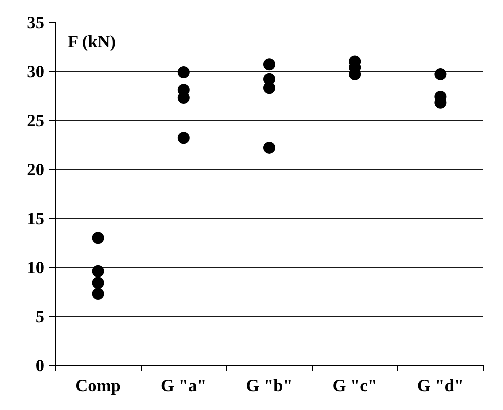  Describe the element at coordinates (36, 121) in the screenshot. I see `y-tick-label: 25` at that location.